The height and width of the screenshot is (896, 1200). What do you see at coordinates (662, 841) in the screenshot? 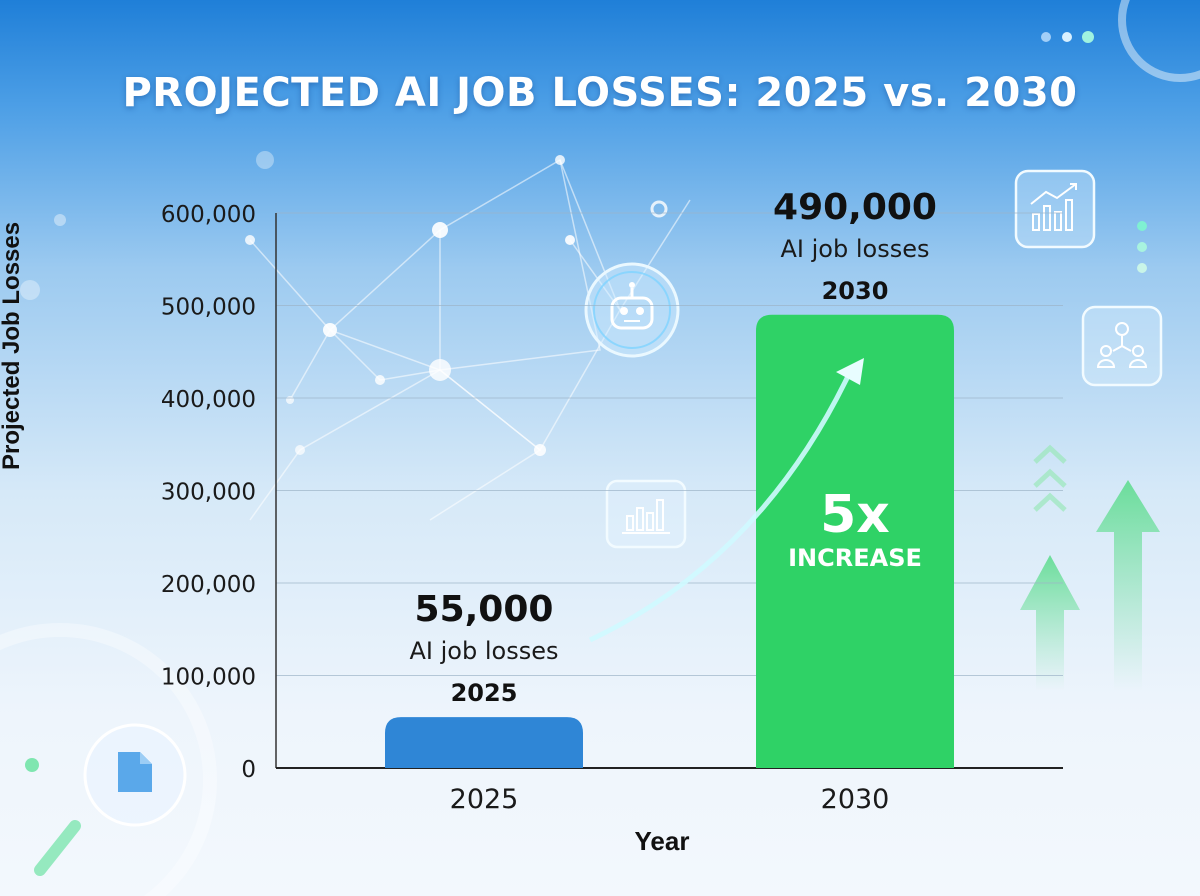
I see `x-axis-title: Year` at bounding box center [662, 841].